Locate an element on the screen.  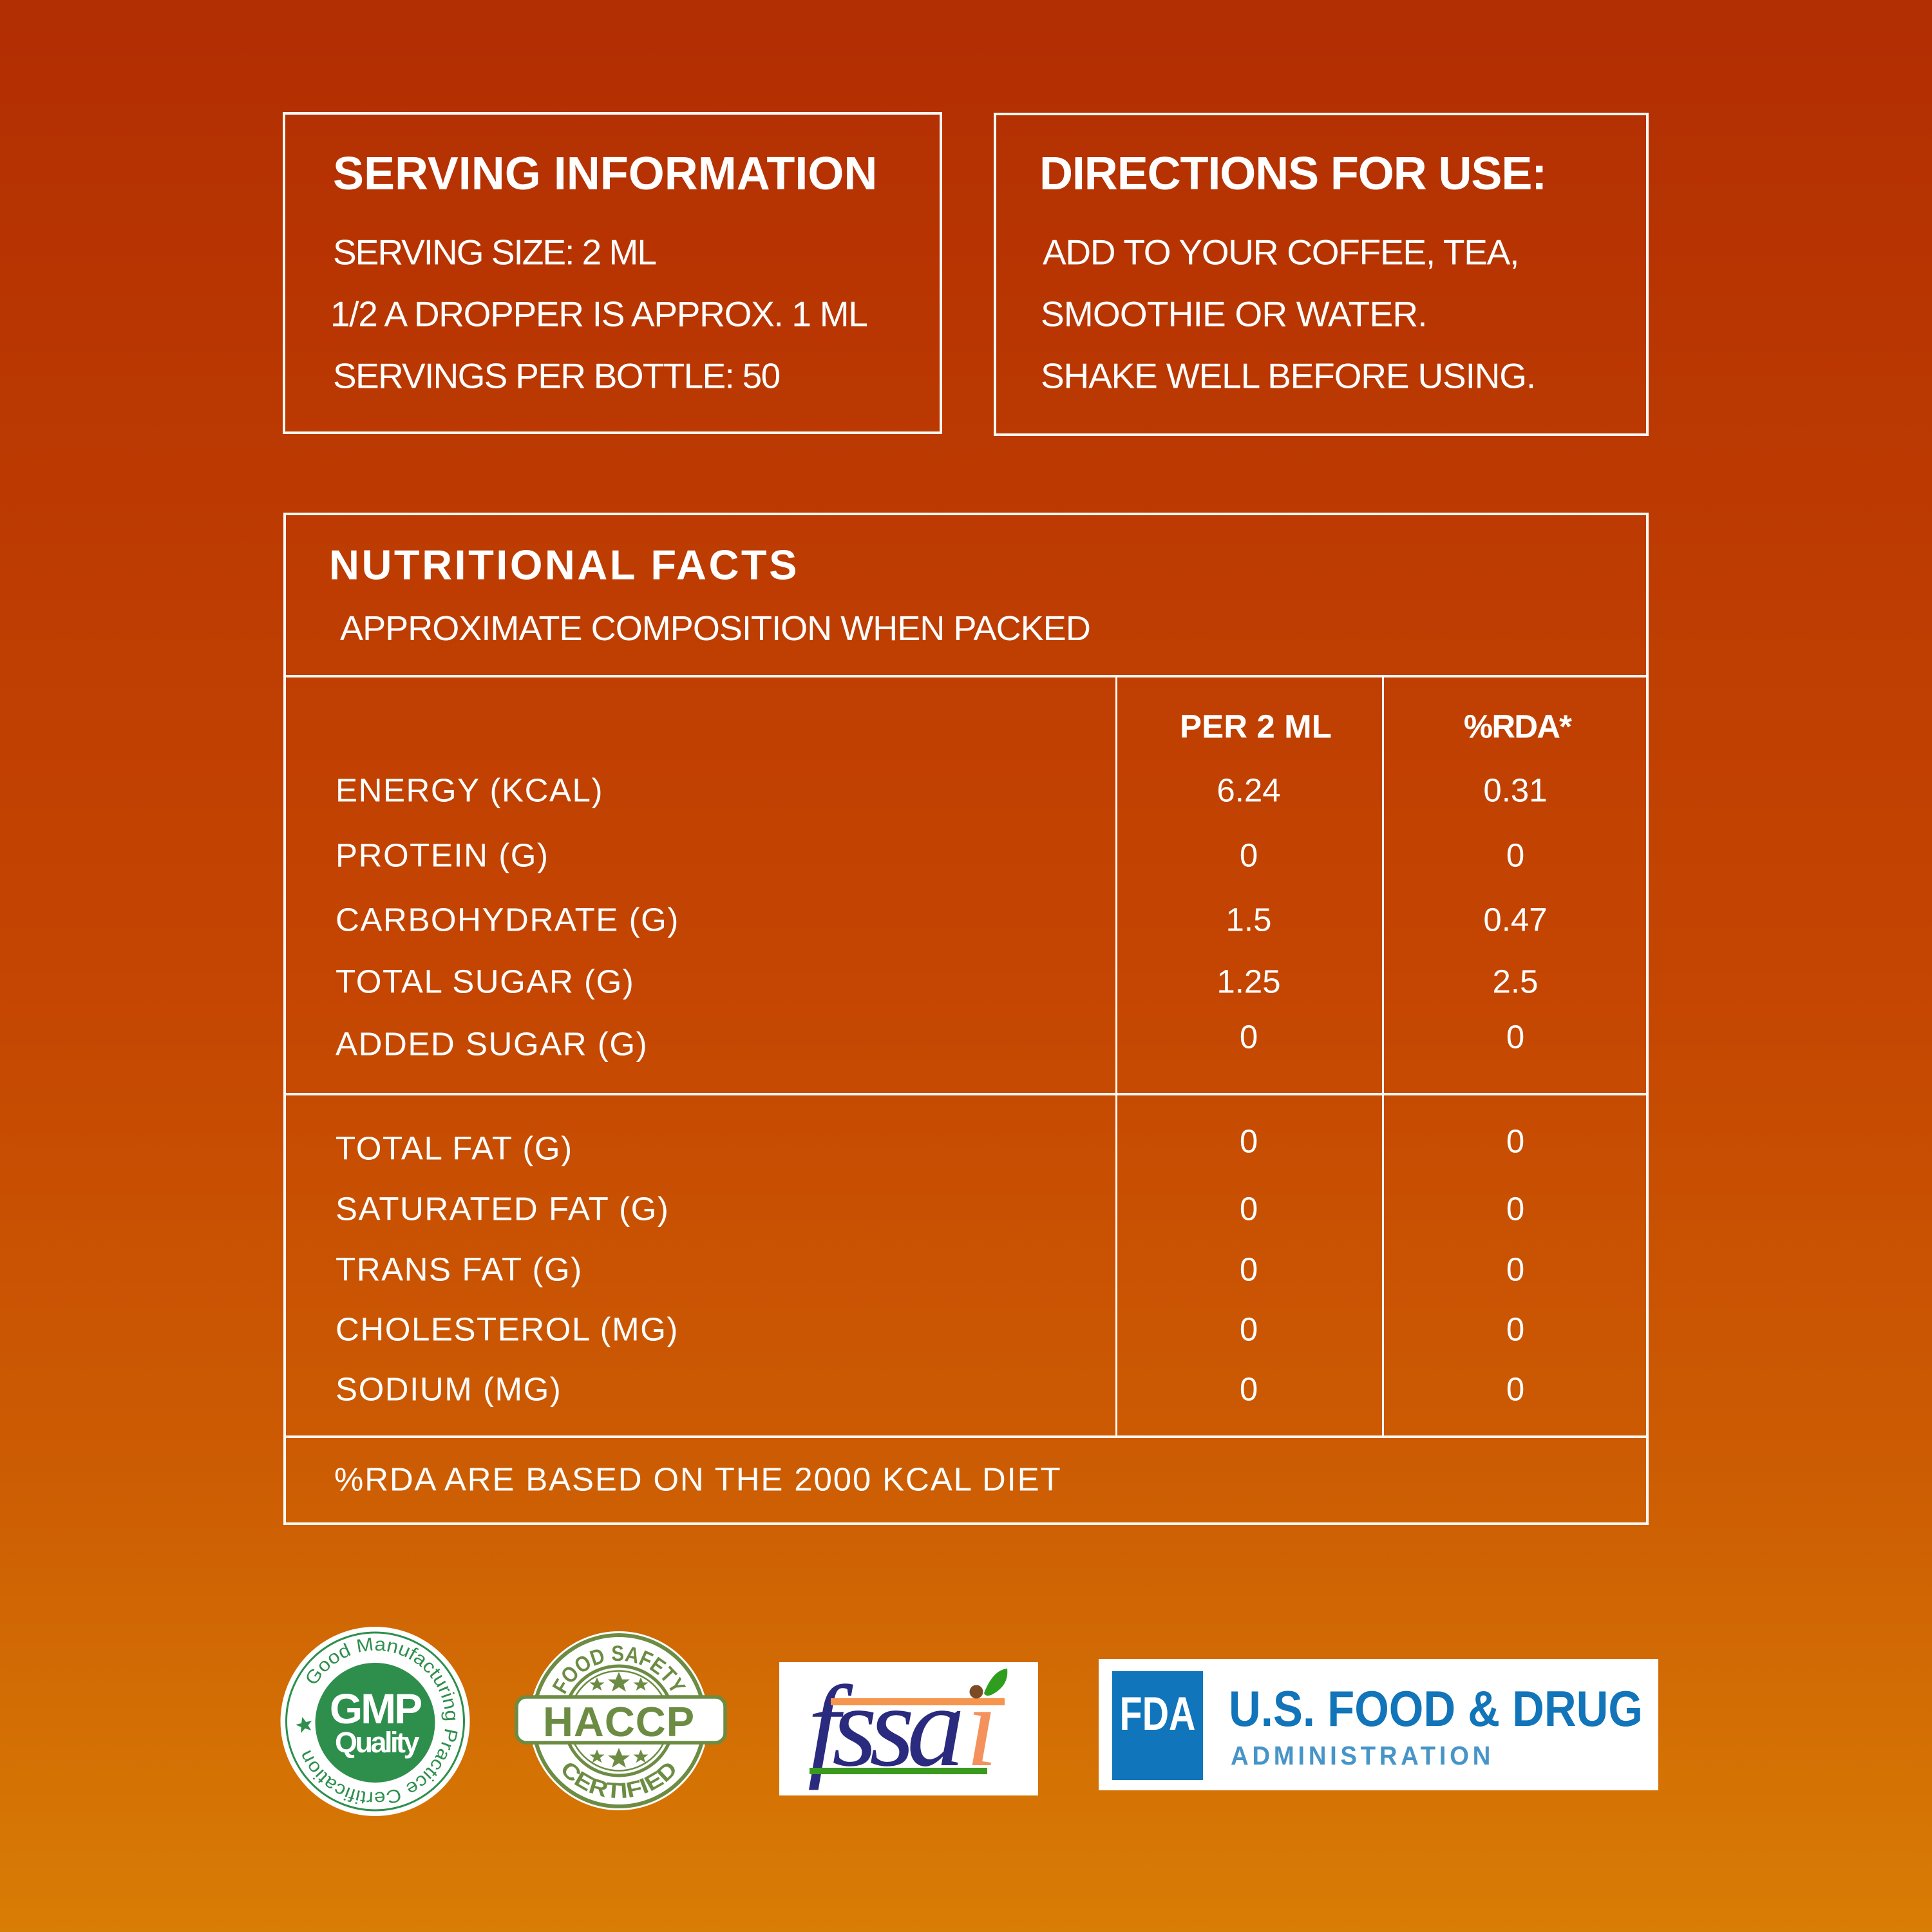
svg-text: HACCP is located at coordinates (619, 1721).